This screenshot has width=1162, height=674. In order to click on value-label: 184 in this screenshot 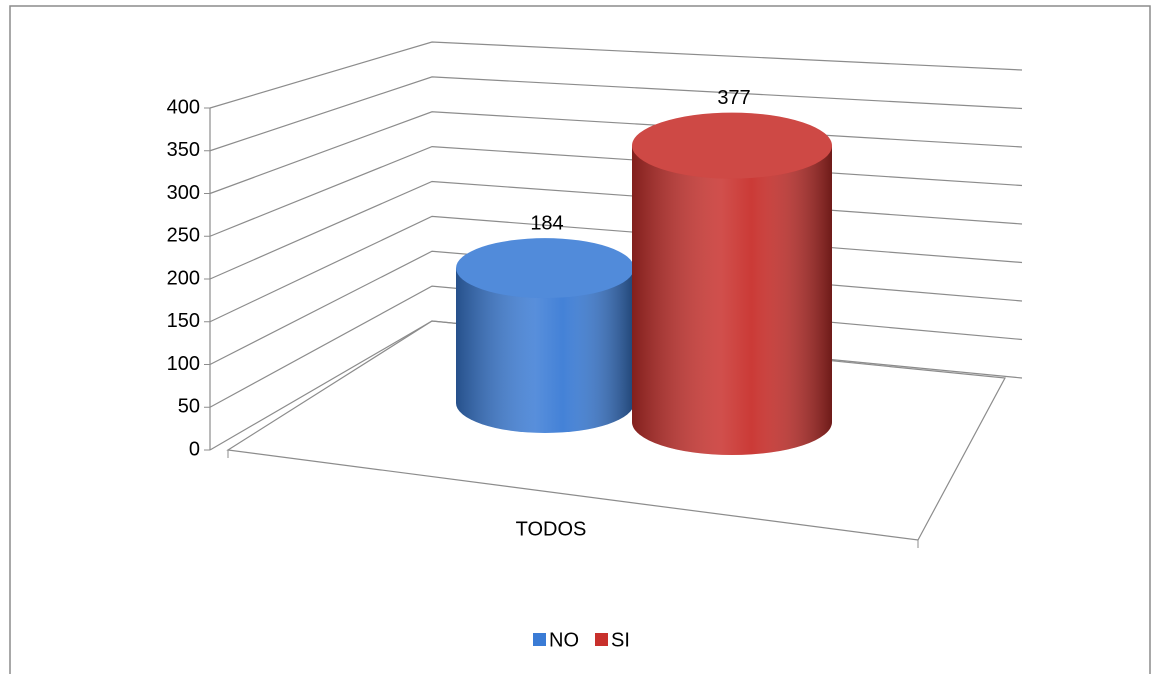, I will do `click(546, 223)`.